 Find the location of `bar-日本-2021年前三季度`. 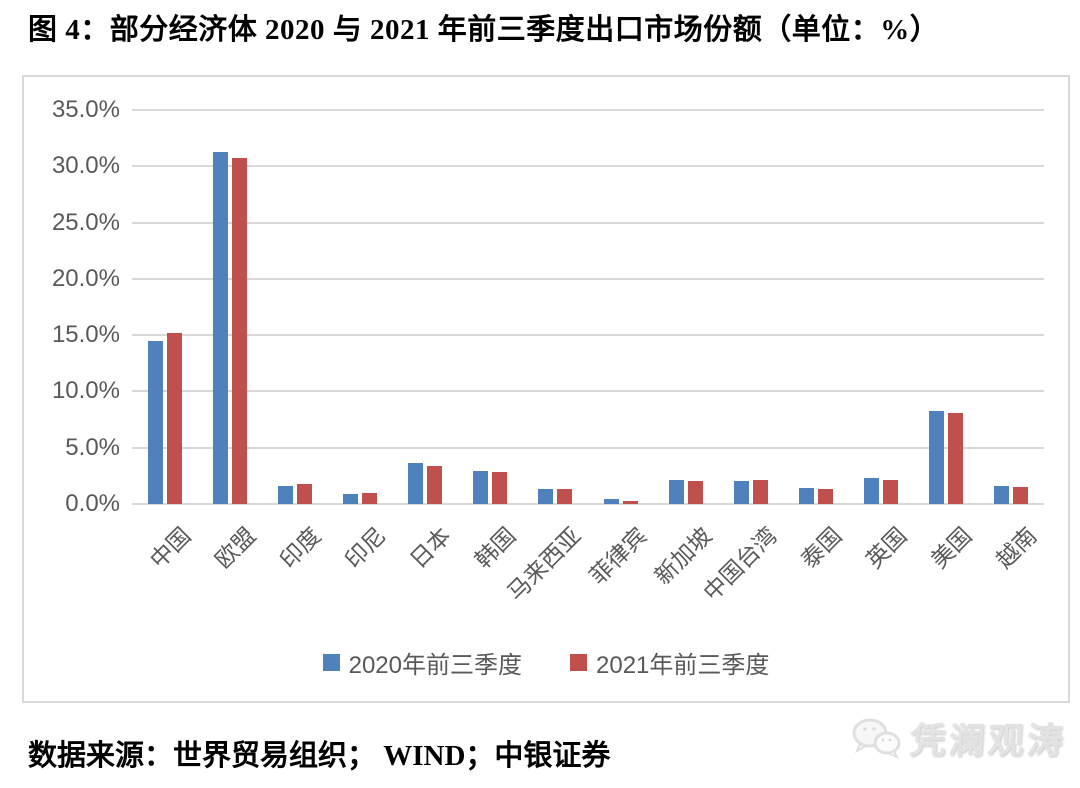

bar-日本-2021年前三季度 is located at coordinates (435, 484).